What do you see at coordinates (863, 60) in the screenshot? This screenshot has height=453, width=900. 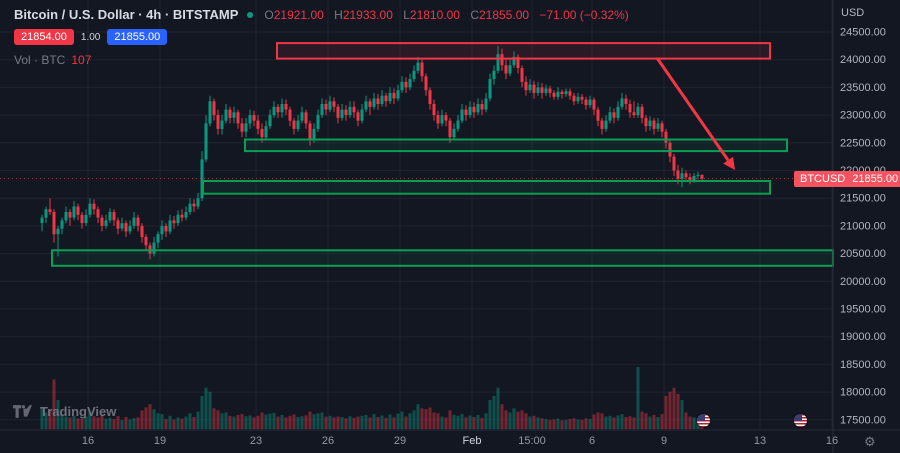 I see `svg-text: 24000.00` at bounding box center [863, 60].